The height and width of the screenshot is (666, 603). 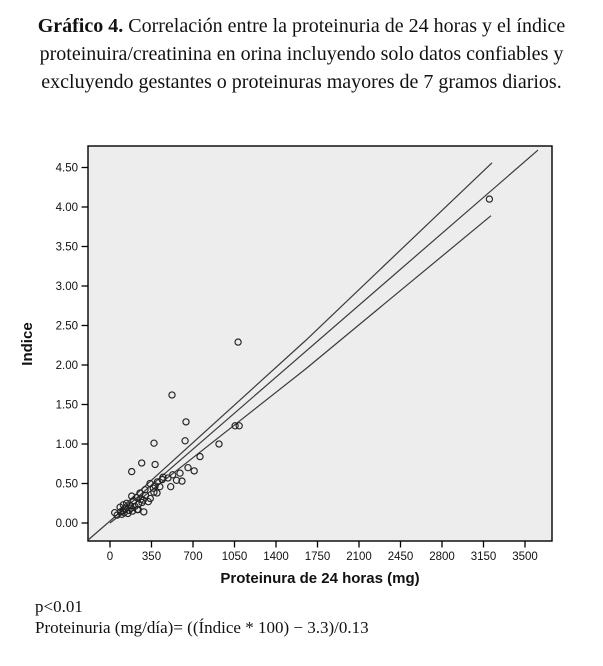 What do you see at coordinates (359, 557) in the screenshot?
I see `x-tick-label: 2100` at bounding box center [359, 557].